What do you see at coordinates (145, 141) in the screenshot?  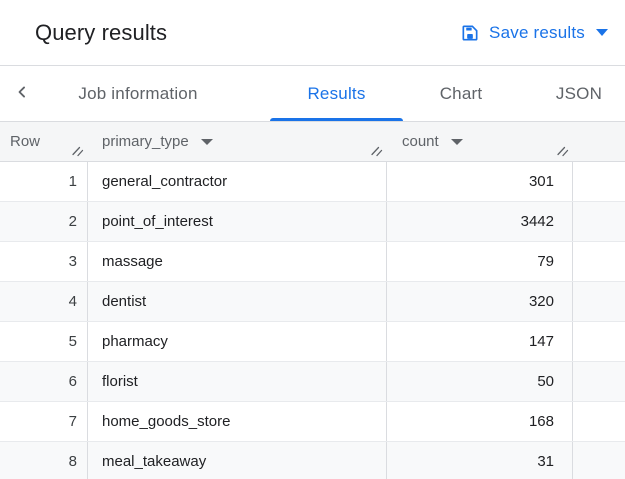 I see `column-header-primary-type-label: primary_type` at bounding box center [145, 141].